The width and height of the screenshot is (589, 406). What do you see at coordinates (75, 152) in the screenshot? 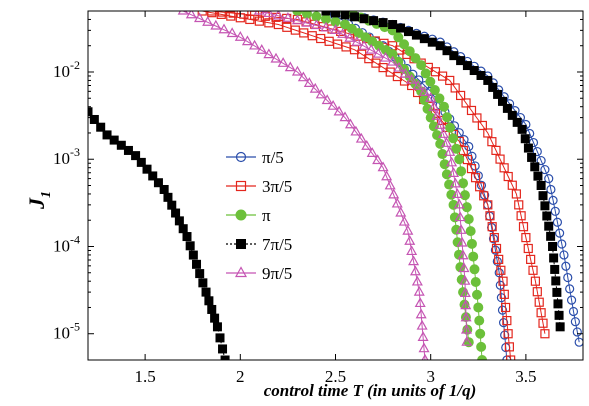
I see `y-tick-exponent: -3` at bounding box center [75, 152].